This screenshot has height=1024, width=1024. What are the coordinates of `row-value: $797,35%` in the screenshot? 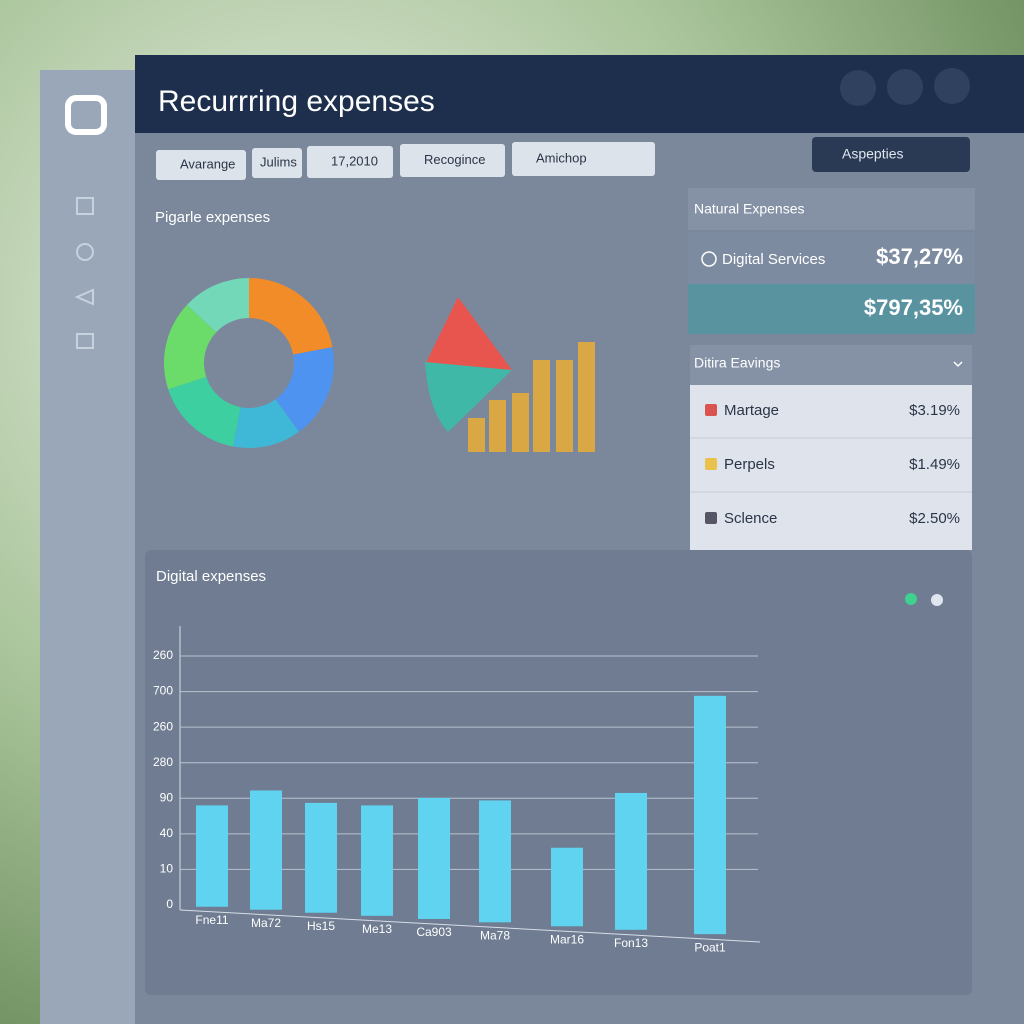 It's located at (913, 307).